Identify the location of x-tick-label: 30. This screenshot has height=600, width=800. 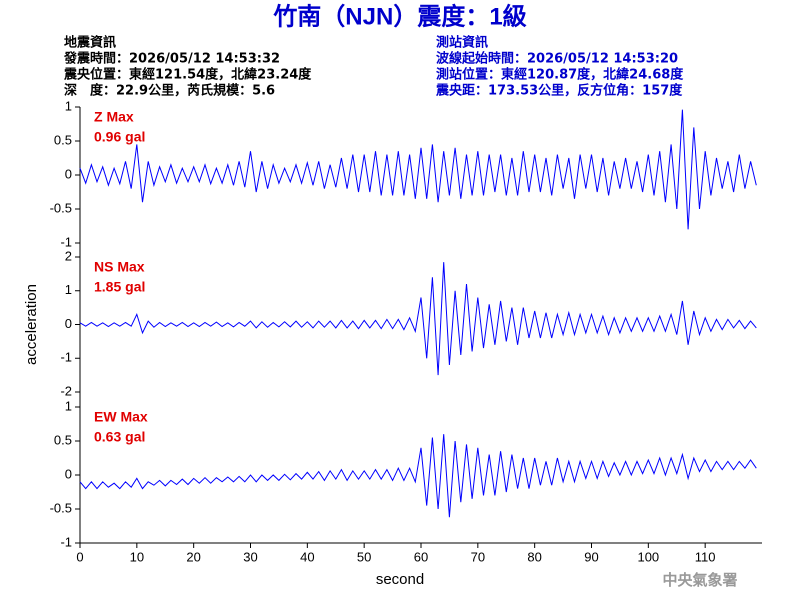
(250, 556).